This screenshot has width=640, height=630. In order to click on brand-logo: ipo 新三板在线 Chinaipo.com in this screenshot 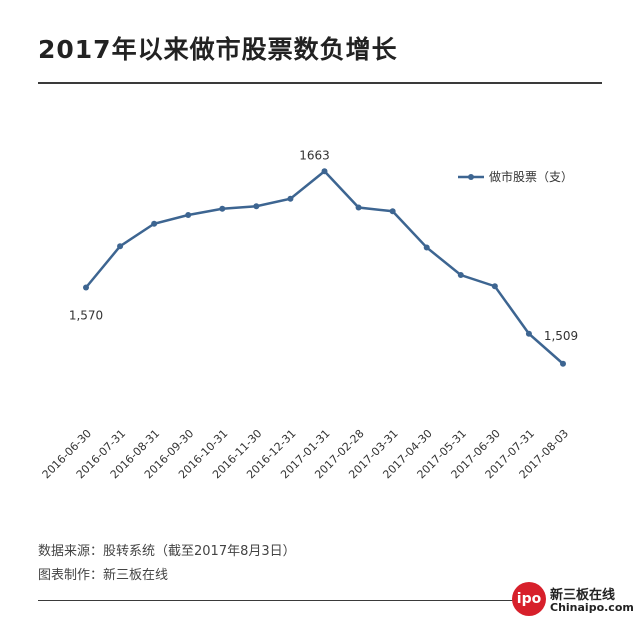, I will do `click(573, 600)`.